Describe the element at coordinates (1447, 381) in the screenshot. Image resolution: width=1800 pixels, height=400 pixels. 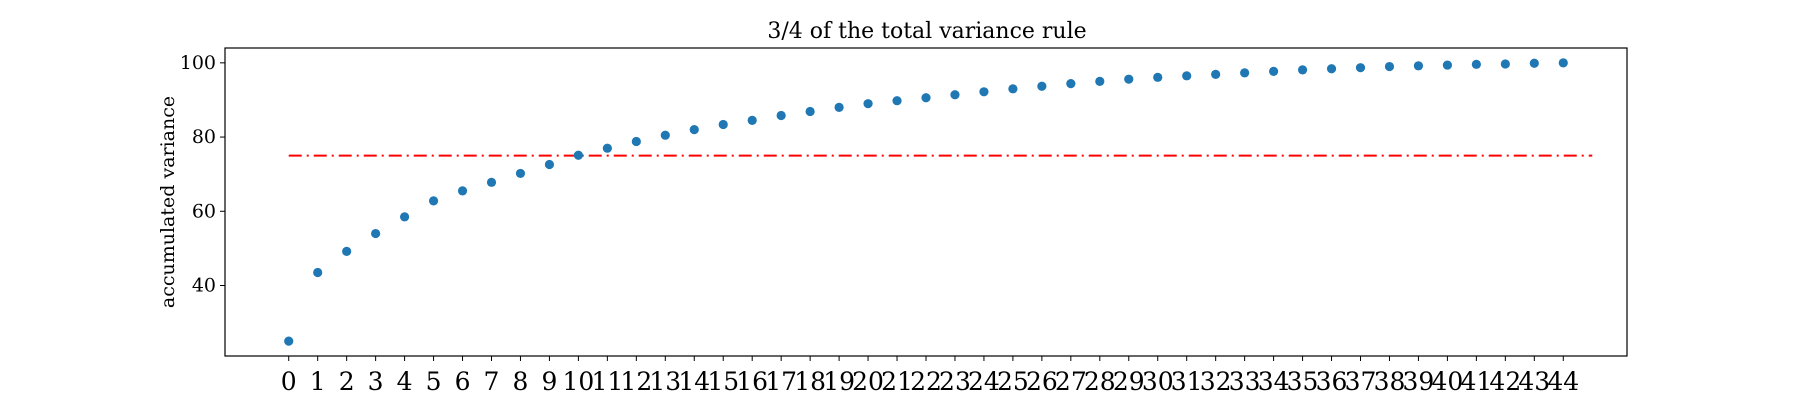
I see `x-tick-label: 40` at that location.